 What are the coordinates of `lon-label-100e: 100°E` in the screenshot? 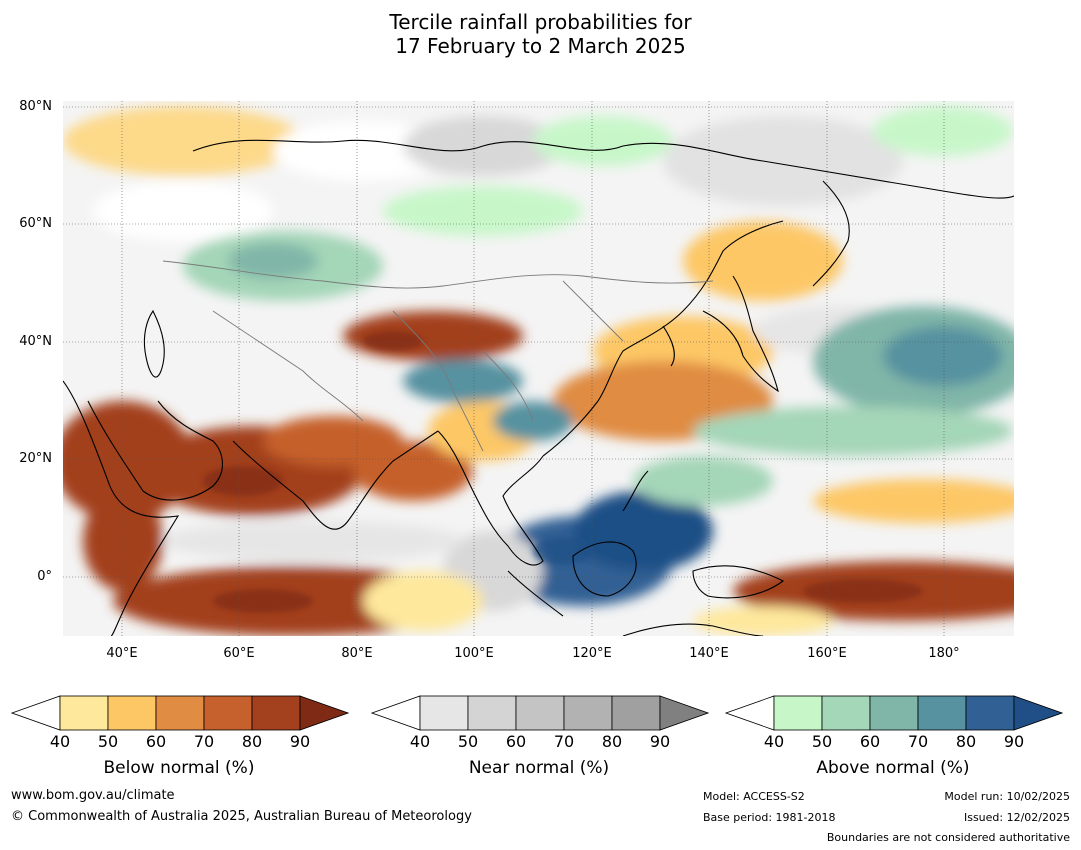 It's located at (474, 653).